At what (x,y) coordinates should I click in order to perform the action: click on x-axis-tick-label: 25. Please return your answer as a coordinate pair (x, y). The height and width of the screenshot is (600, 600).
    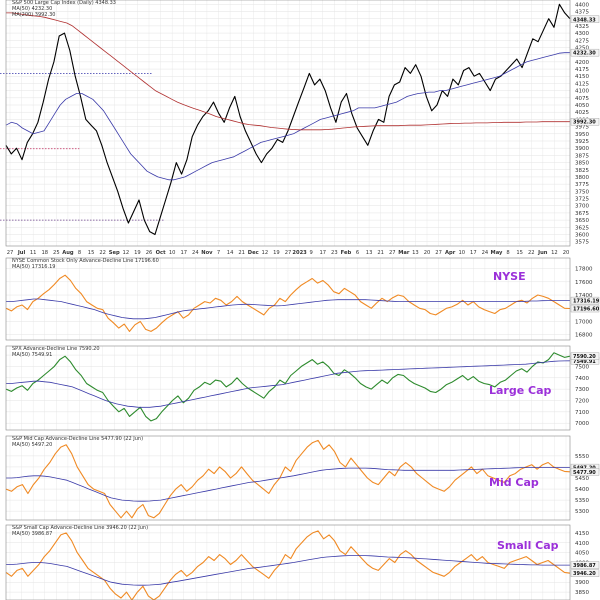
    Looking at the image, I should click on (56, 253).